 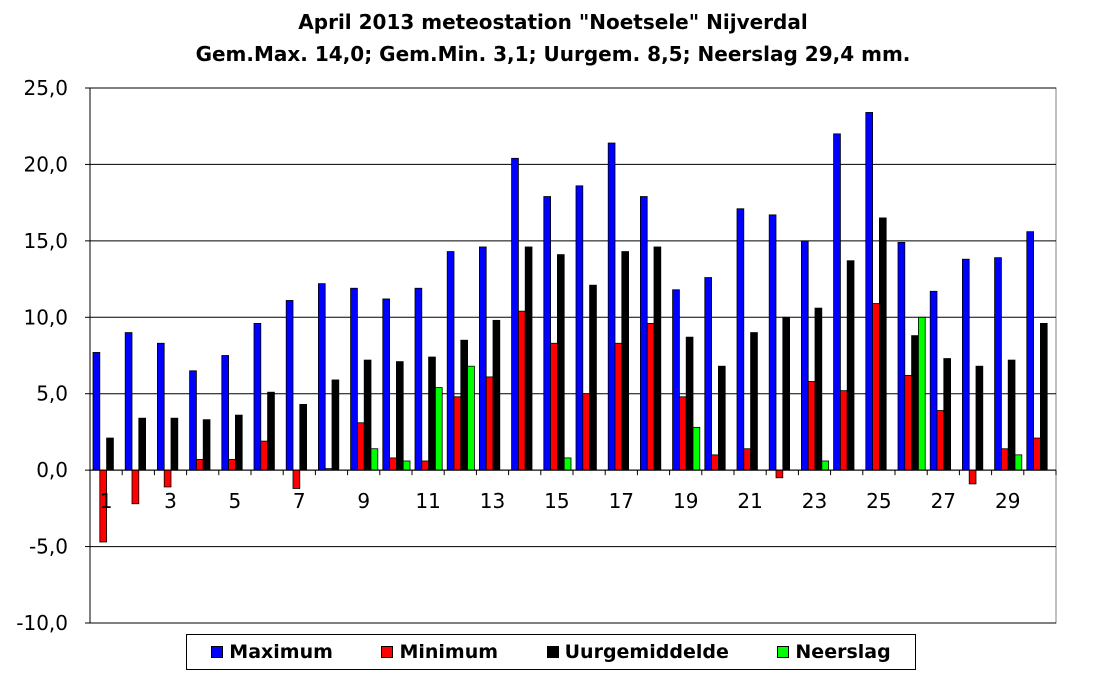 What do you see at coordinates (299, 501) in the screenshot?
I see `x-tick-label: 7` at bounding box center [299, 501].